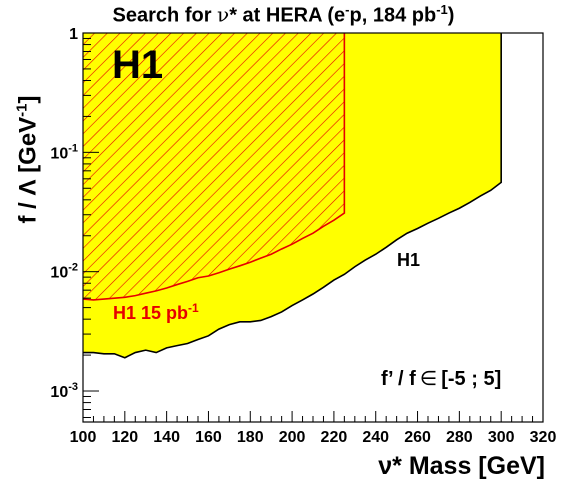 This screenshot has height=484, width=567. Describe the element at coordinates (165, 15) in the screenshot. I see `title-prefix: Search for` at that location.